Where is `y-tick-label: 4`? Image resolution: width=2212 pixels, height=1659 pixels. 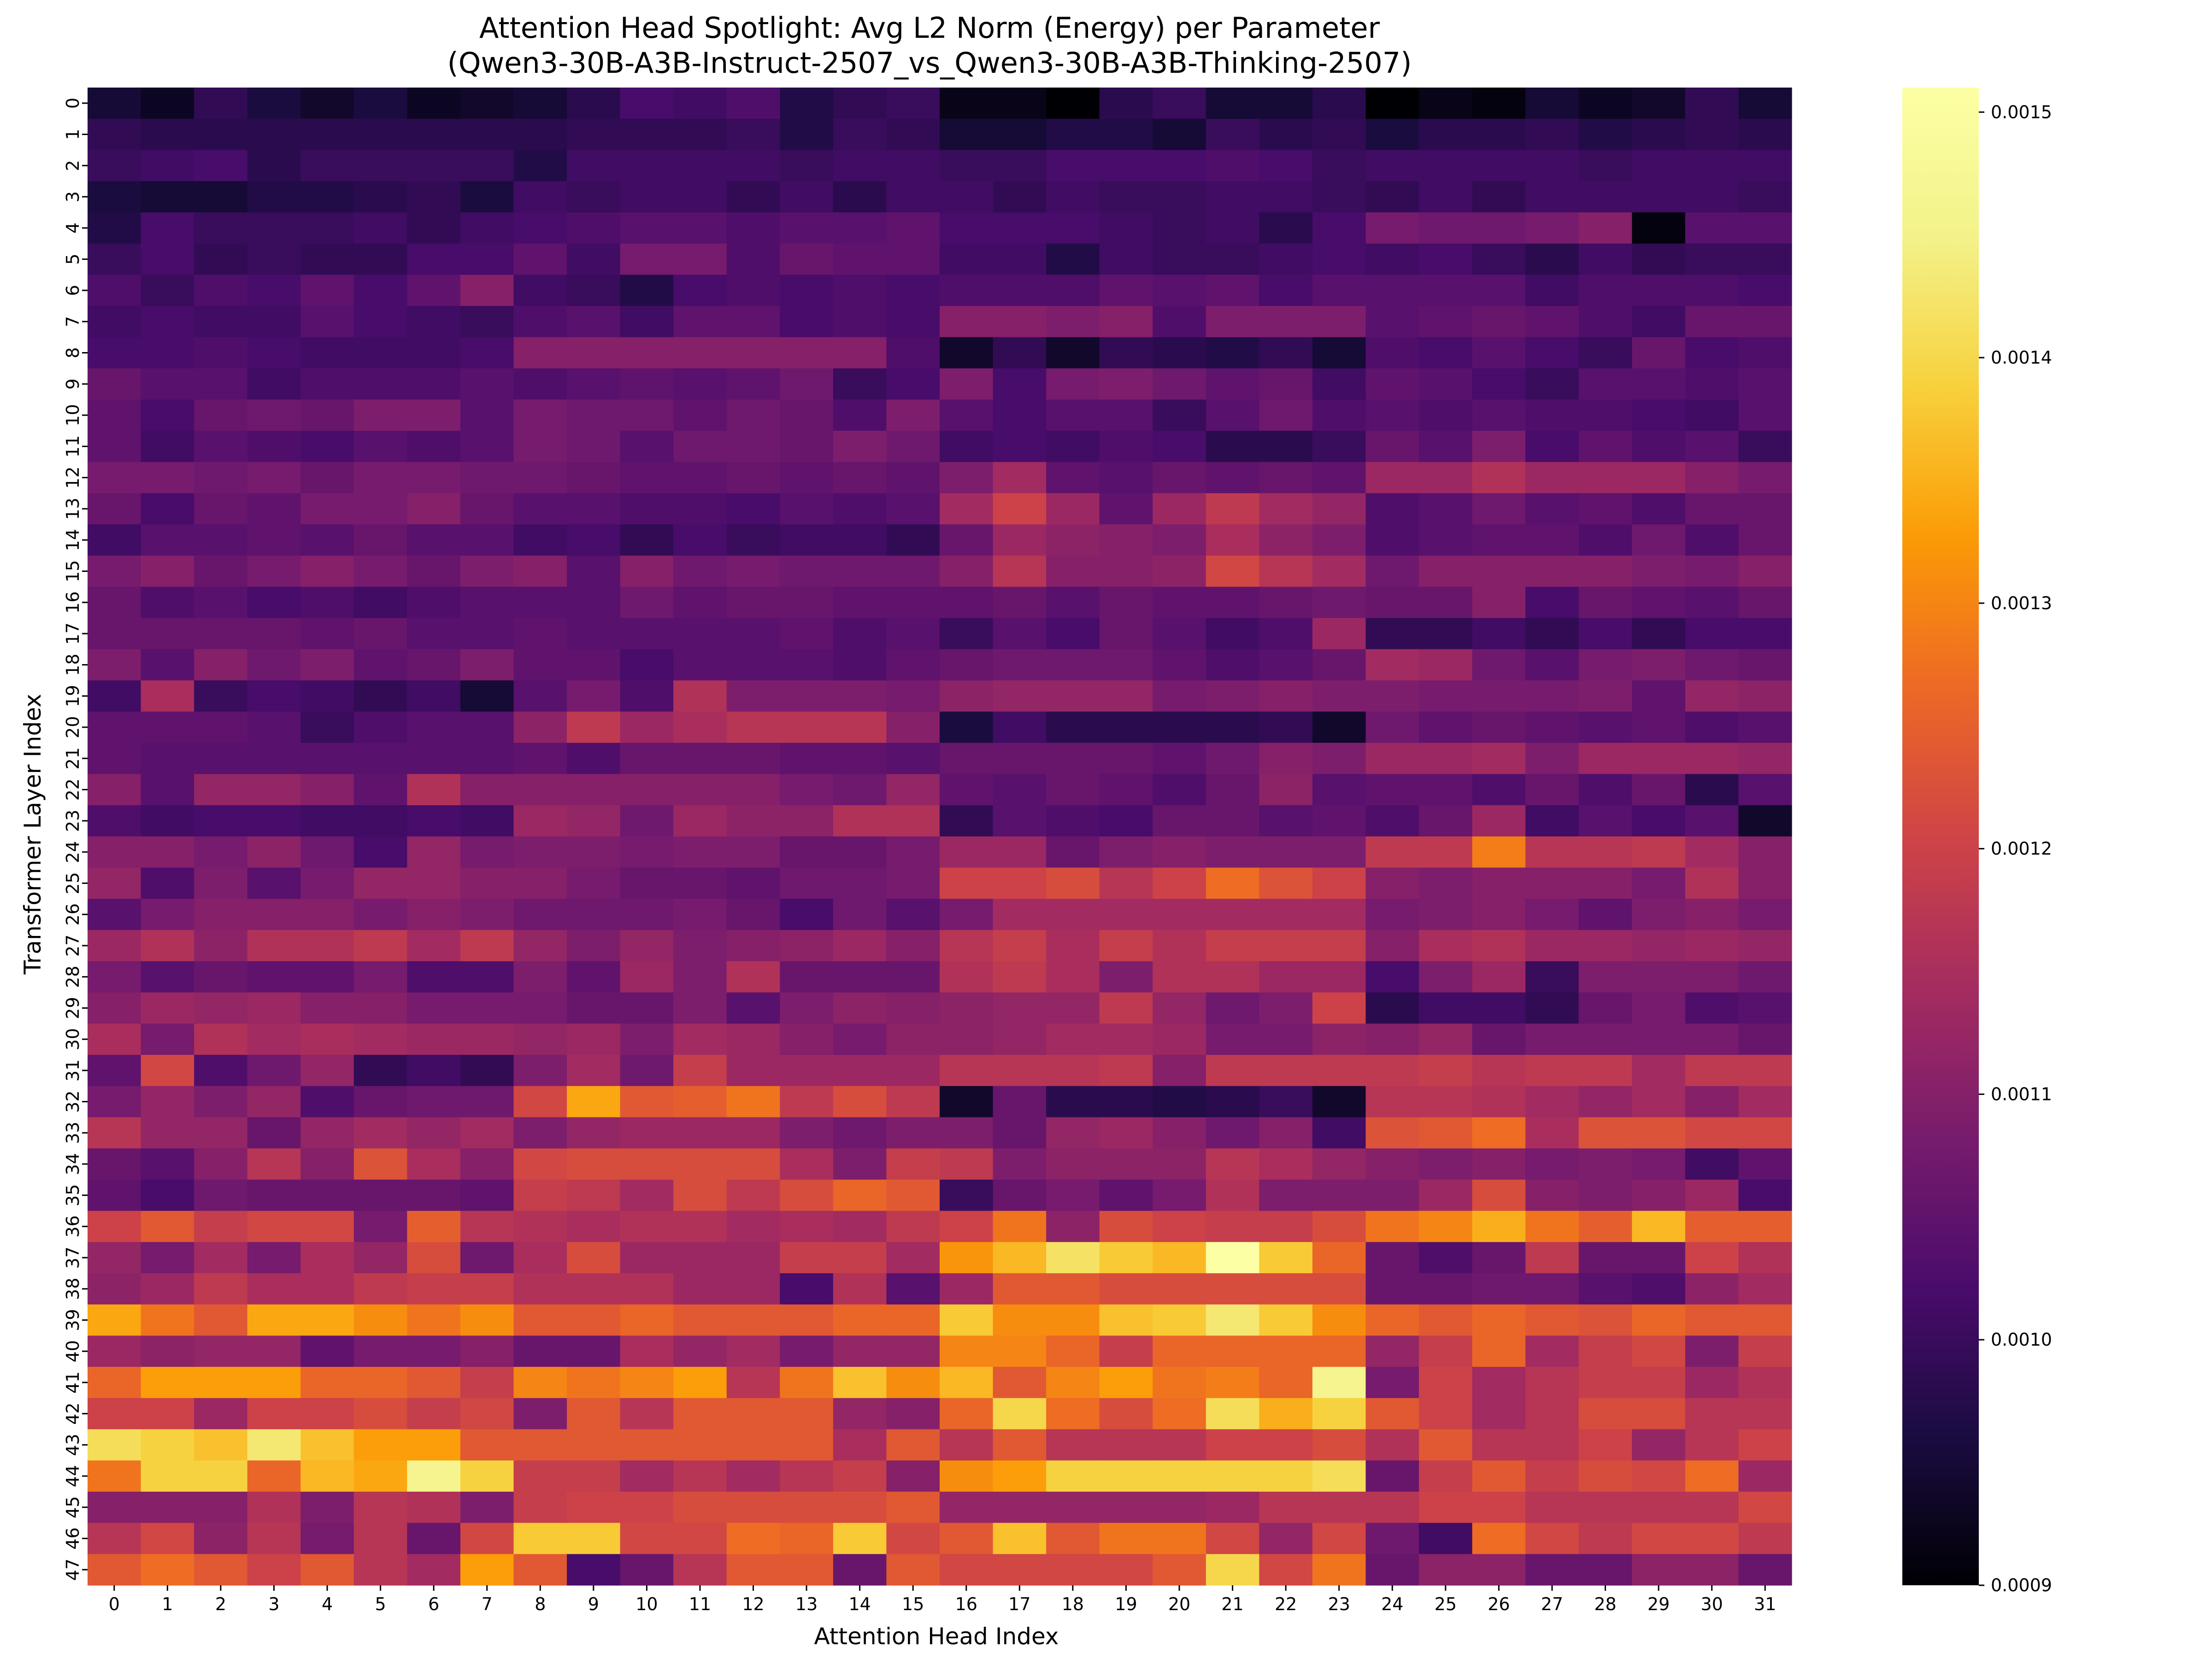
y-tick-label: 4 is located at coordinates (73, 228).